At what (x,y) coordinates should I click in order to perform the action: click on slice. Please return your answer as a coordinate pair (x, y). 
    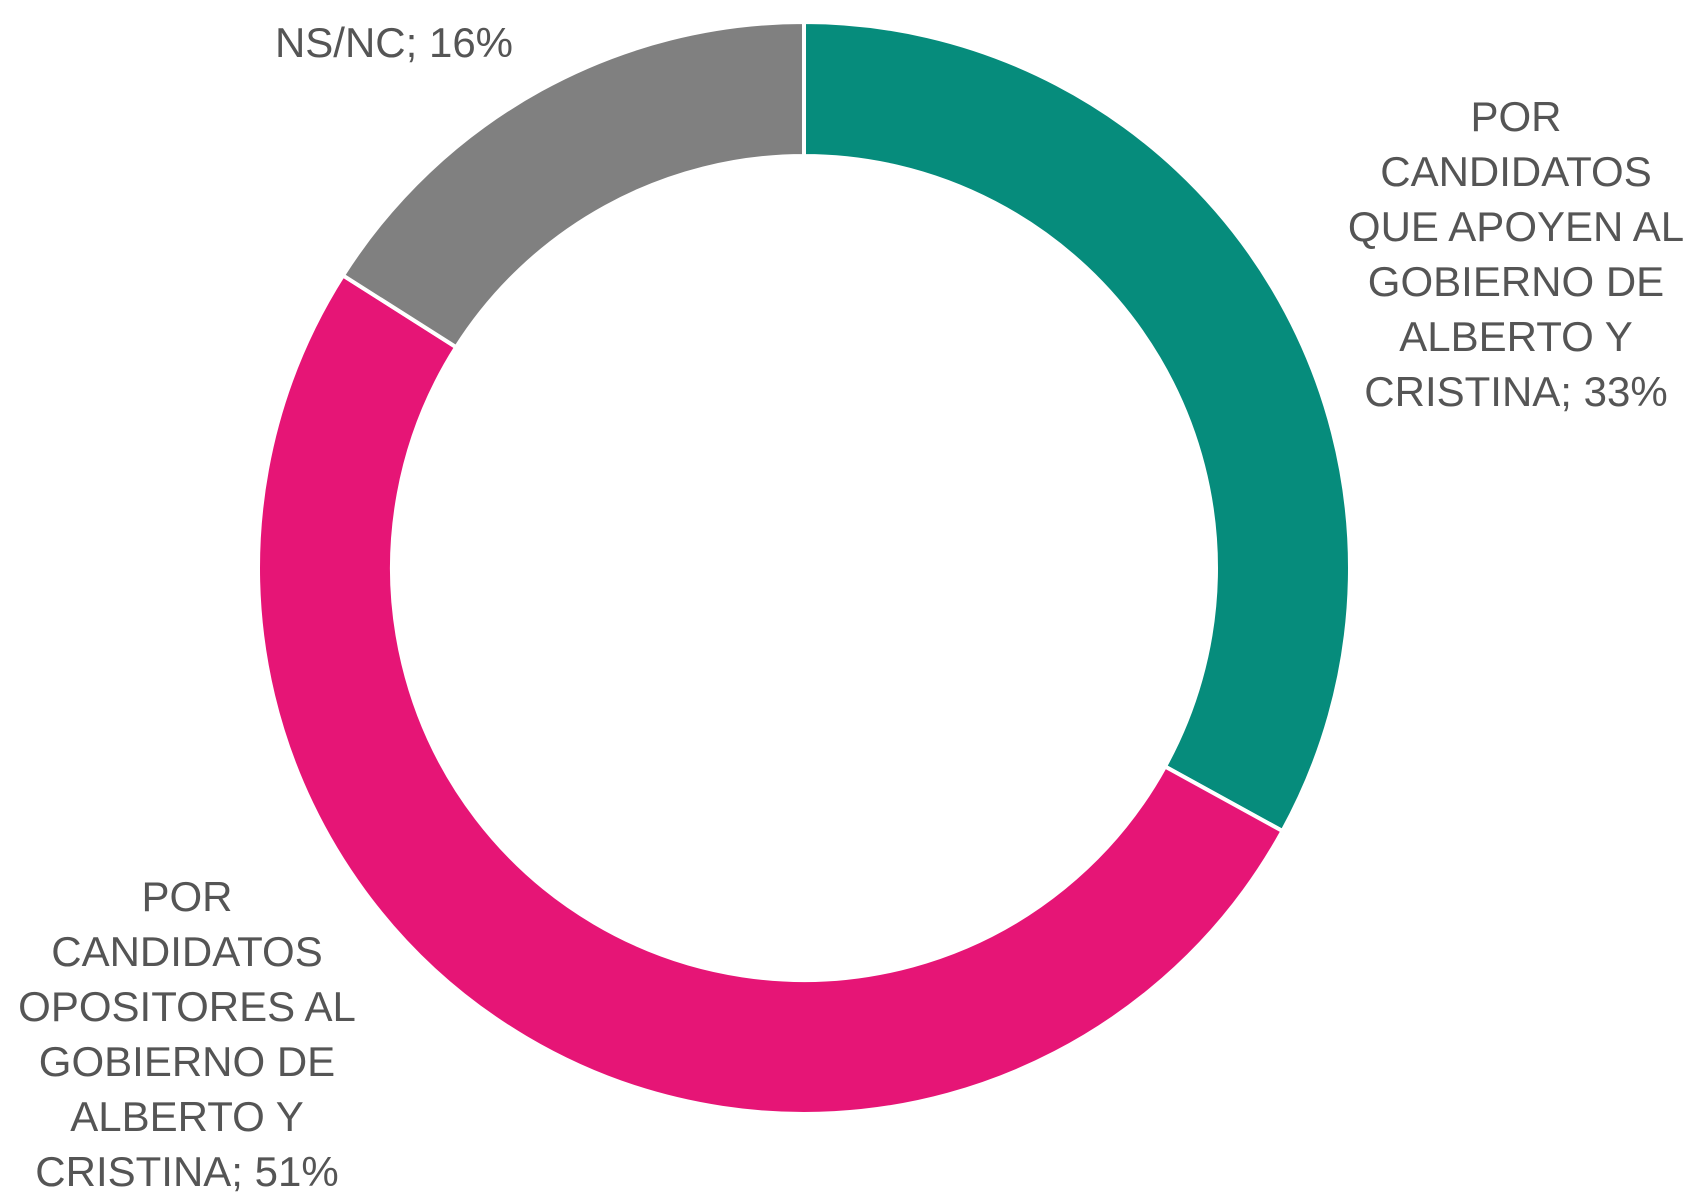
    Looking at the image, I should click on (573, 184).